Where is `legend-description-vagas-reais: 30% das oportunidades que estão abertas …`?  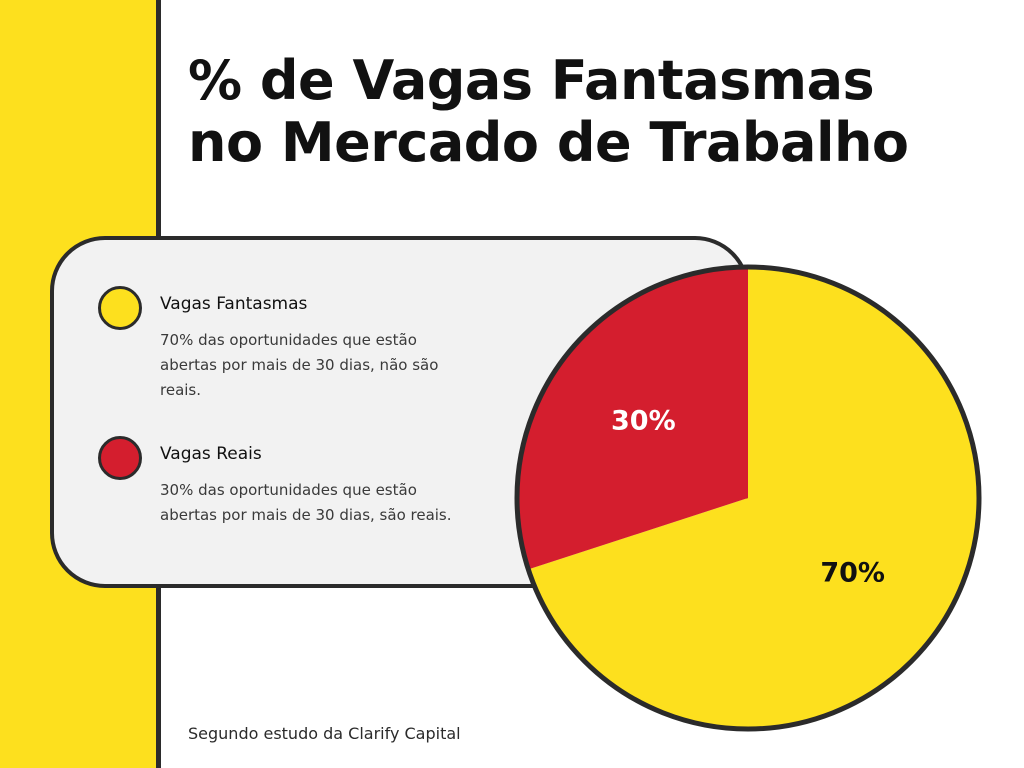 legend-description-vagas-reais: 30% das oportunidades que estão abertas … is located at coordinates (306, 502).